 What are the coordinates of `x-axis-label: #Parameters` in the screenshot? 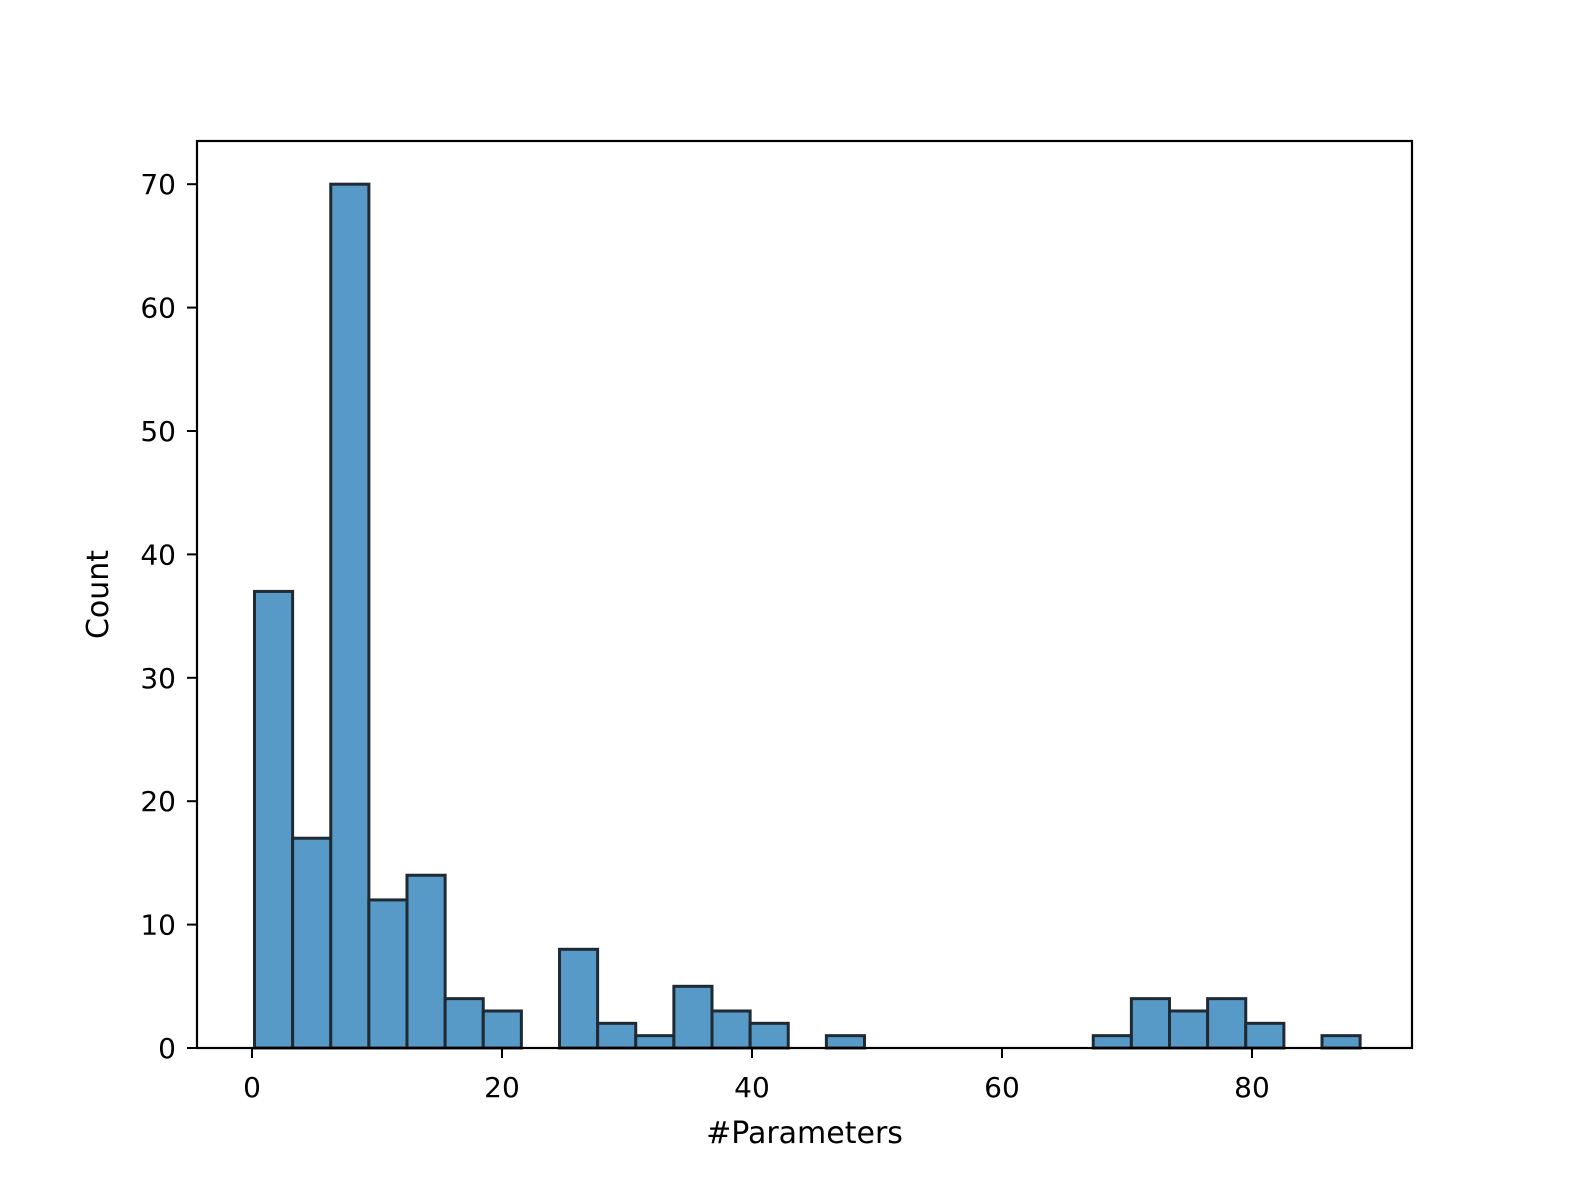 It's located at (804, 1133).